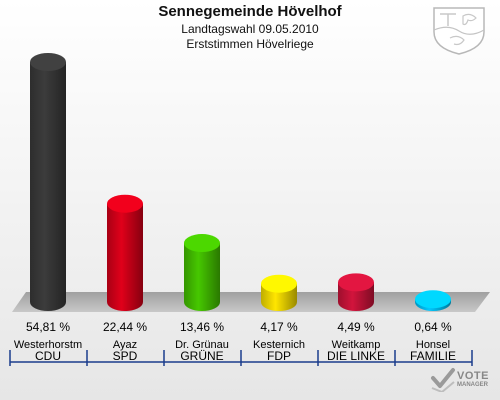 The width and height of the screenshot is (500, 400). I want to click on bar-cdu, so click(48, 182).